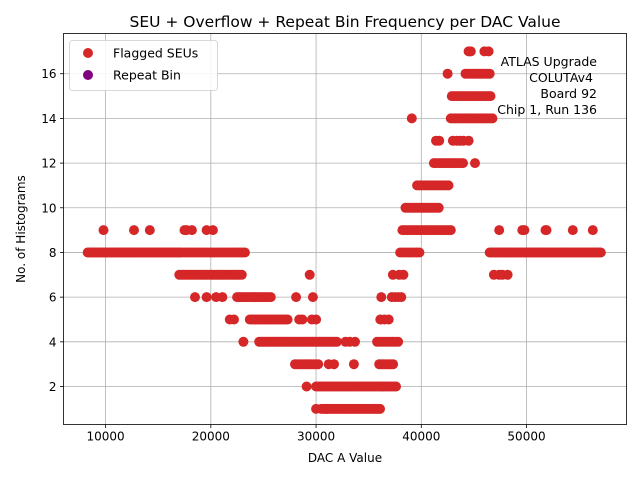 Image resolution: width=640 pixels, height=480 pixels. I want to click on x-tick-label: 20000, so click(211, 437).